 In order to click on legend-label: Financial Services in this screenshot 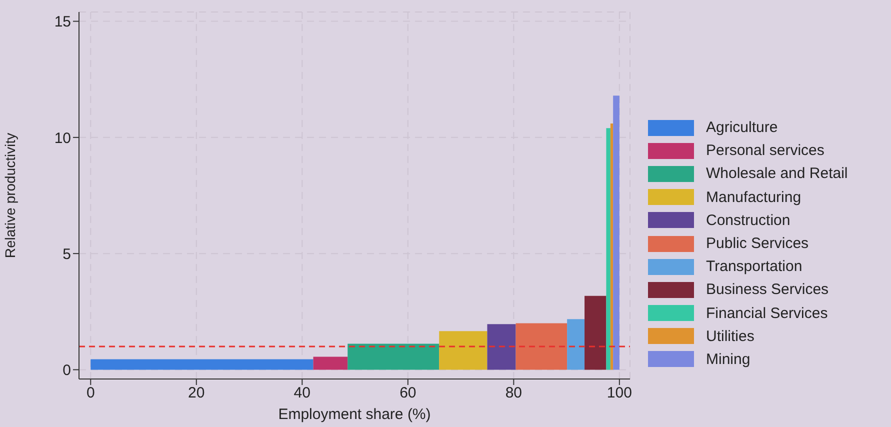, I will do `click(767, 313)`.